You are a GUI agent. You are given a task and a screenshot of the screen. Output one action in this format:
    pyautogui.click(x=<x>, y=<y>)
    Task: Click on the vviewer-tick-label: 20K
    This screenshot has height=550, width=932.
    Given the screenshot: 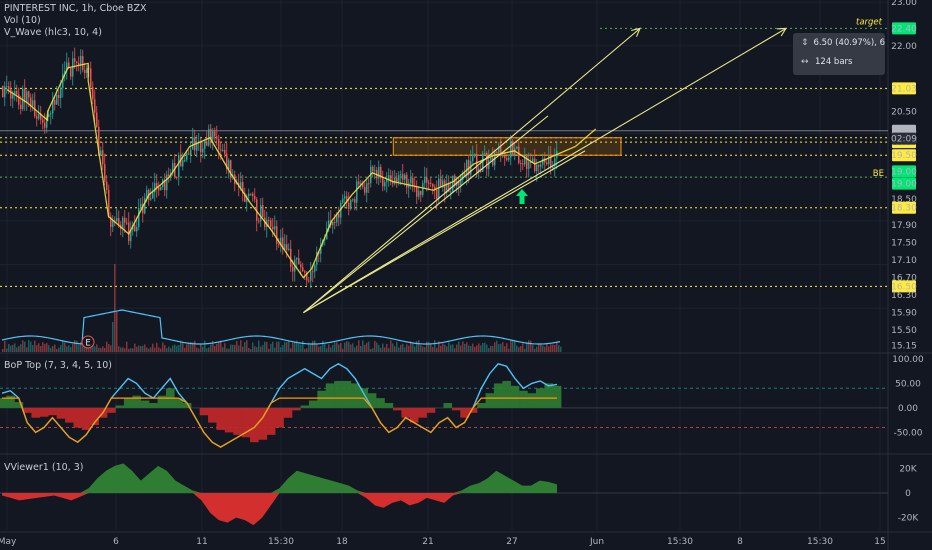 What is the action you would take?
    pyautogui.click(x=908, y=469)
    